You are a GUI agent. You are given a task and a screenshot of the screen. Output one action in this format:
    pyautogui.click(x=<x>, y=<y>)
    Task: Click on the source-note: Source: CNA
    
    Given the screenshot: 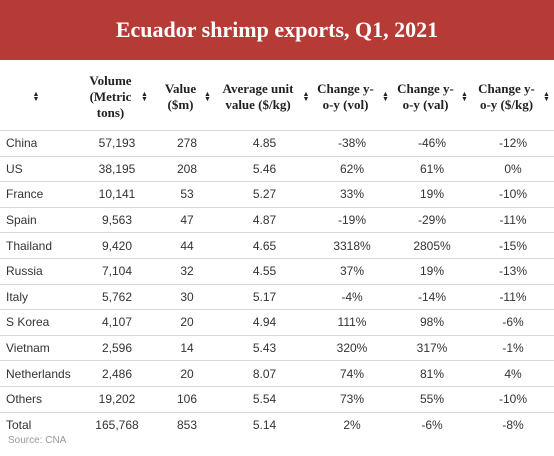 What is the action you would take?
    pyautogui.click(x=37, y=440)
    